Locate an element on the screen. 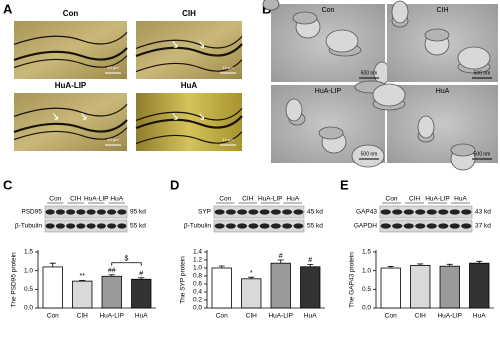 The height and width of the screenshot is (337, 500). blot-strip is located at coordinates (259, 212).